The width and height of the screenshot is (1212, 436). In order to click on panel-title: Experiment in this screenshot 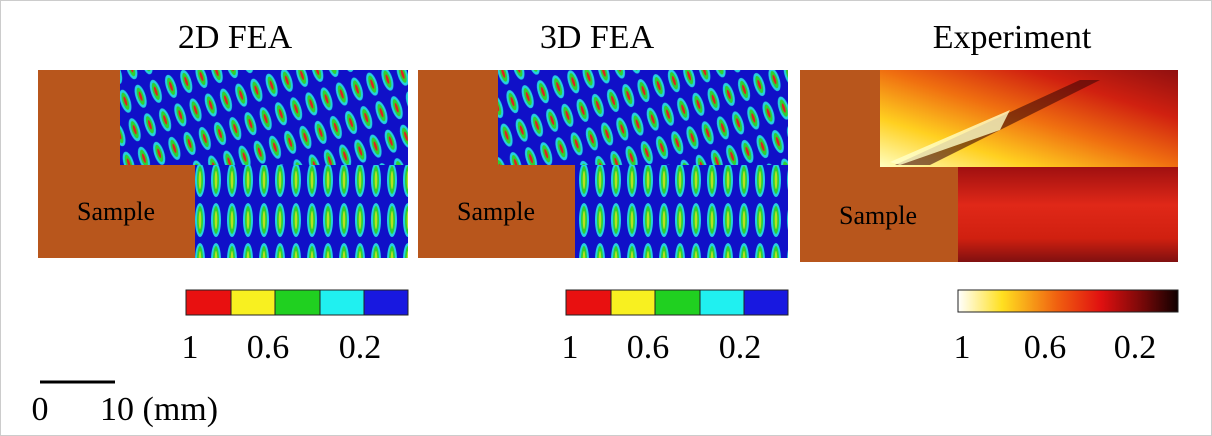, I will do `click(1012, 37)`.